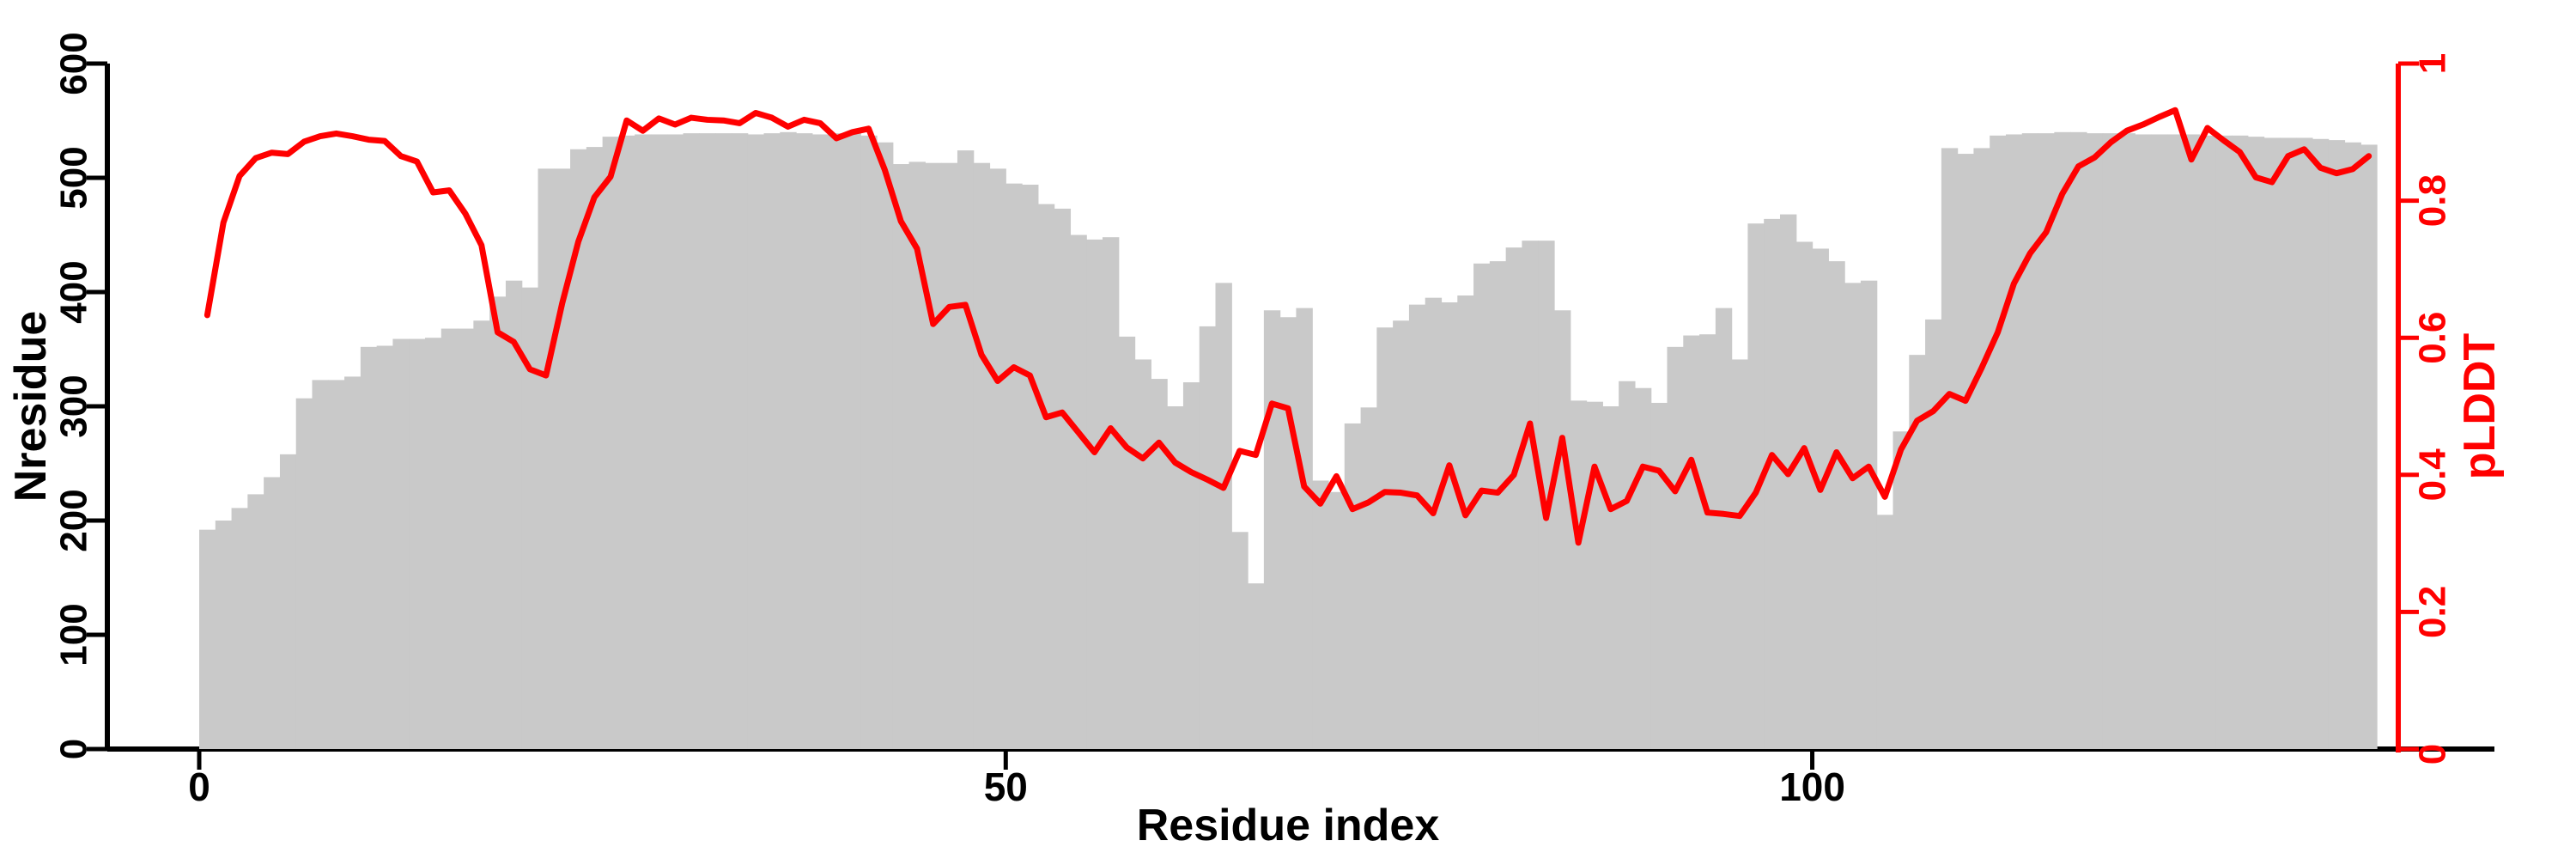 This screenshot has height=859, width=2576. Describe the element at coordinates (74, 63) in the screenshot. I see `left-tick-label: 600` at that location.